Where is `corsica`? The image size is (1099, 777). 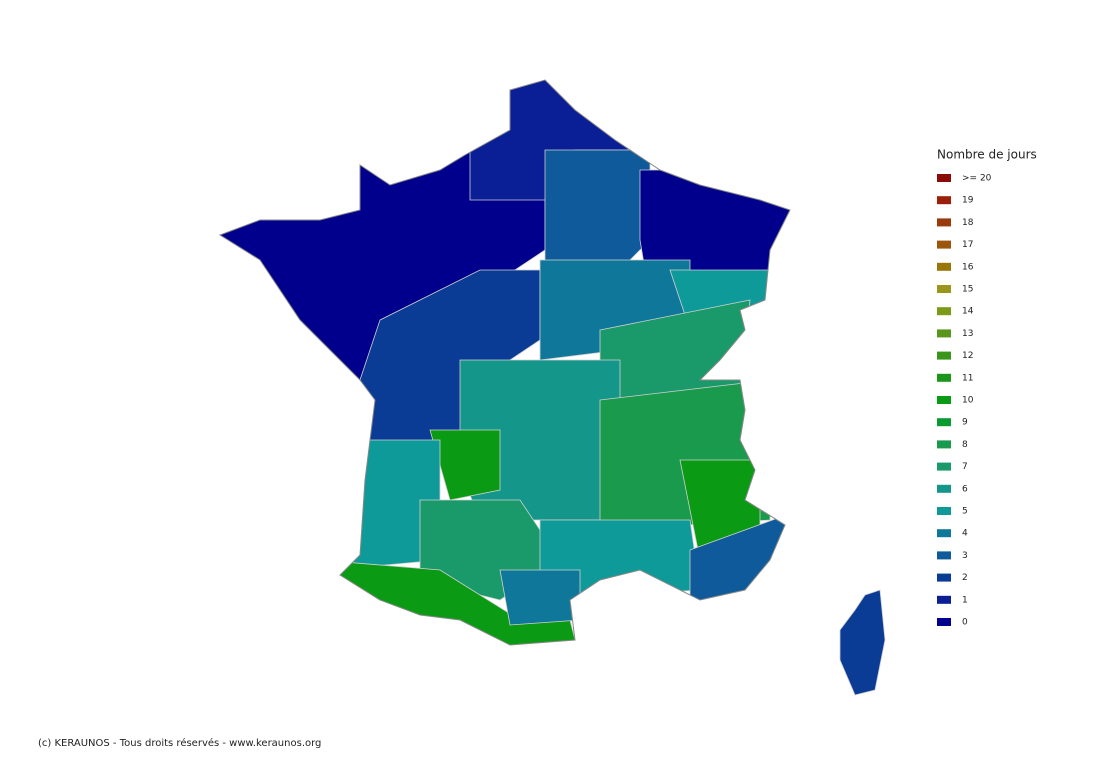
corsica is located at coordinates (862, 642).